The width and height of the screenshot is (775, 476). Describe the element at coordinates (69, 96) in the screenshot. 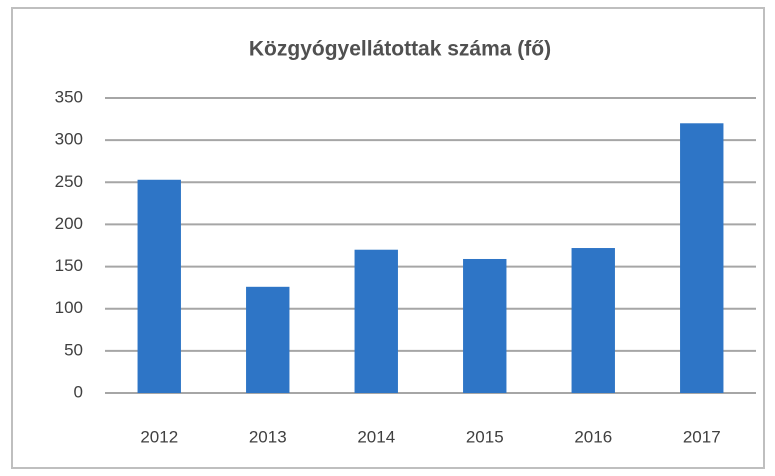

I see `y-tick-label: 350` at that location.